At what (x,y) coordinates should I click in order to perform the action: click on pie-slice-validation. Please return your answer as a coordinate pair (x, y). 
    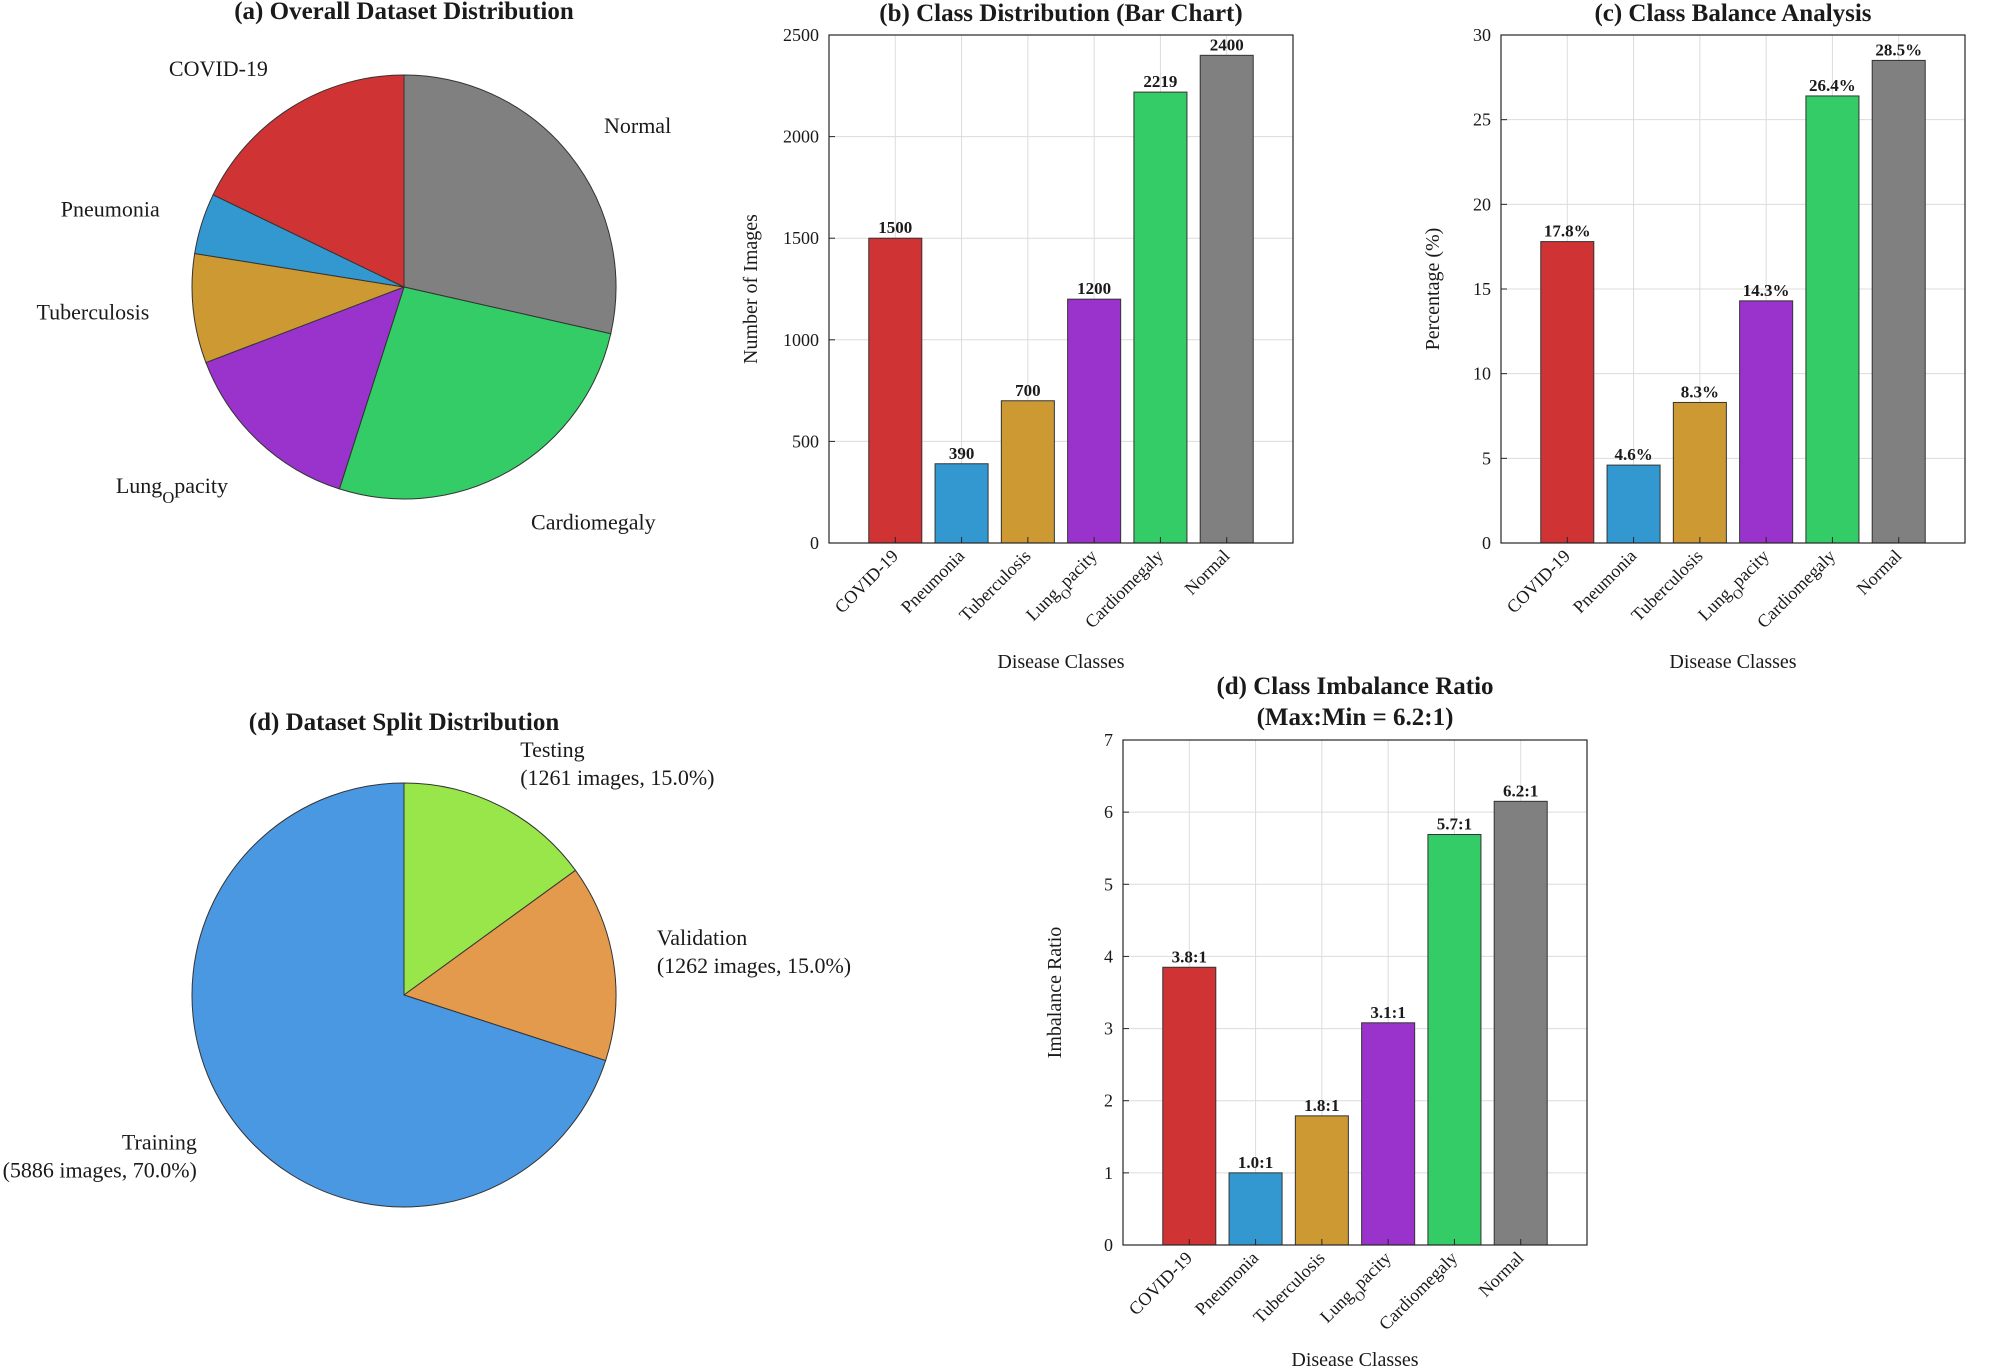
    Looking at the image, I should click on (509, 965).